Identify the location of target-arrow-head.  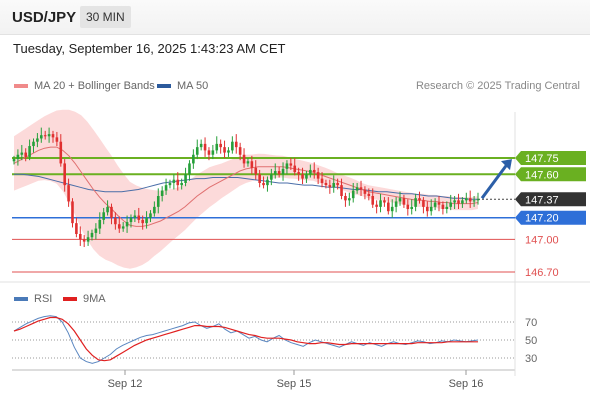
(506, 165).